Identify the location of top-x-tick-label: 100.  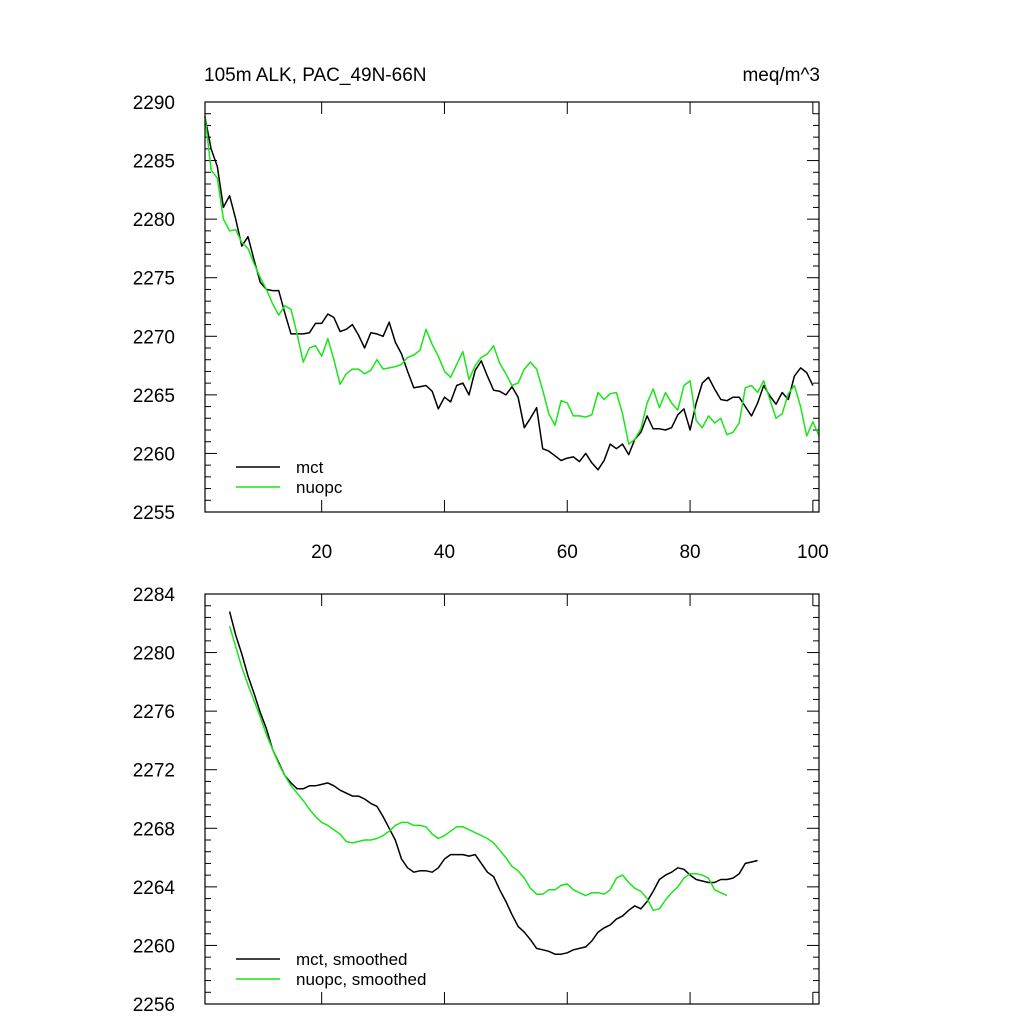
(813, 552).